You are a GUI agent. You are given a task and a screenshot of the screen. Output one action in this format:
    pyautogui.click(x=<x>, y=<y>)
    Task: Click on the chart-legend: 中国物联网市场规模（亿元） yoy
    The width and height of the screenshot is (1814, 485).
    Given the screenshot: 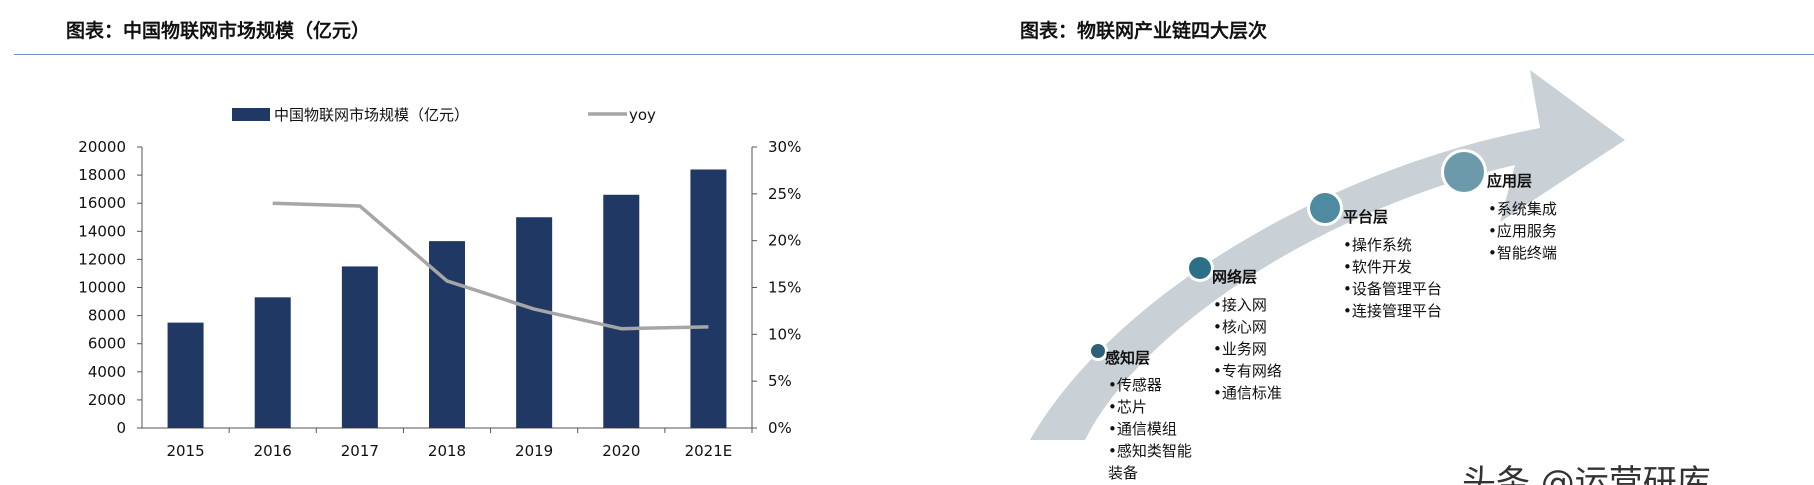 What is the action you would take?
    pyautogui.click(x=444, y=115)
    